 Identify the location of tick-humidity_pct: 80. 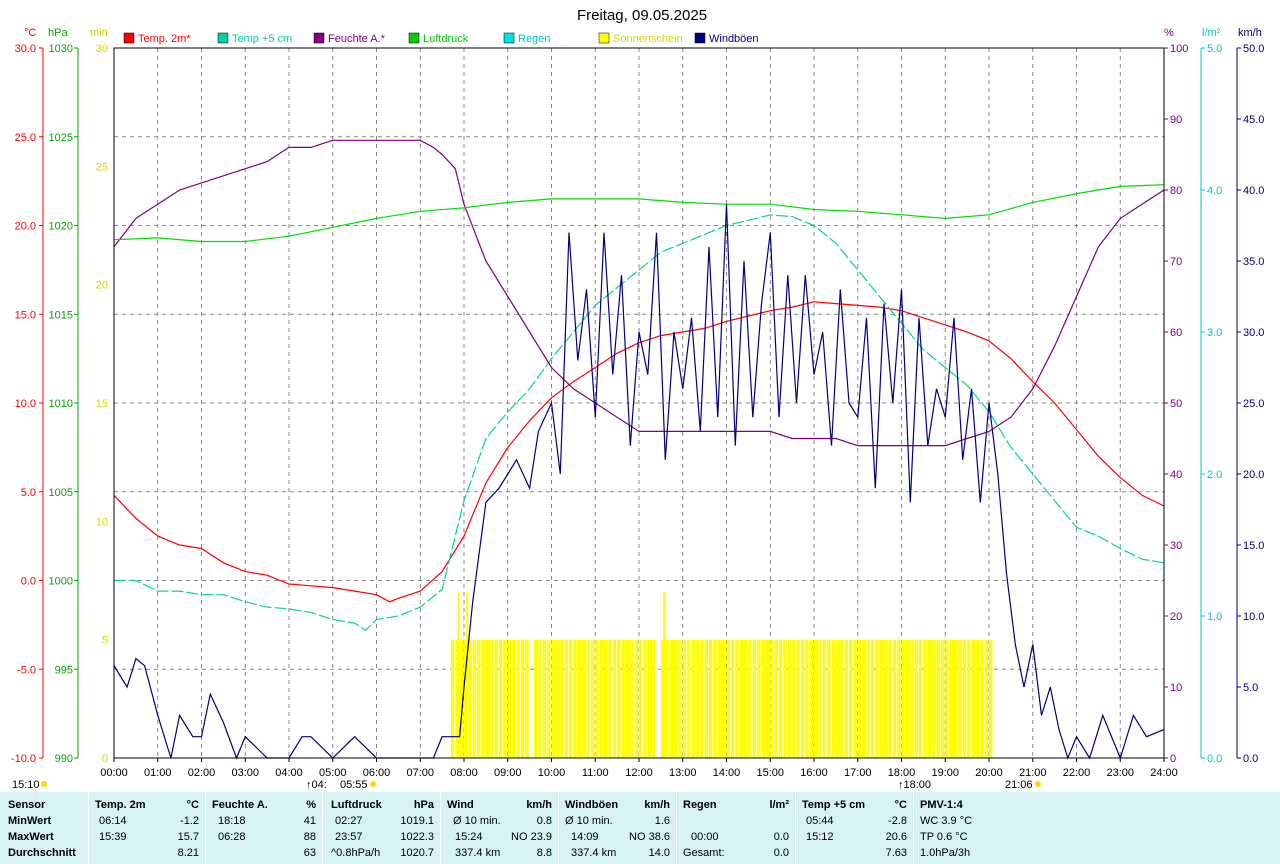
(1176, 191).